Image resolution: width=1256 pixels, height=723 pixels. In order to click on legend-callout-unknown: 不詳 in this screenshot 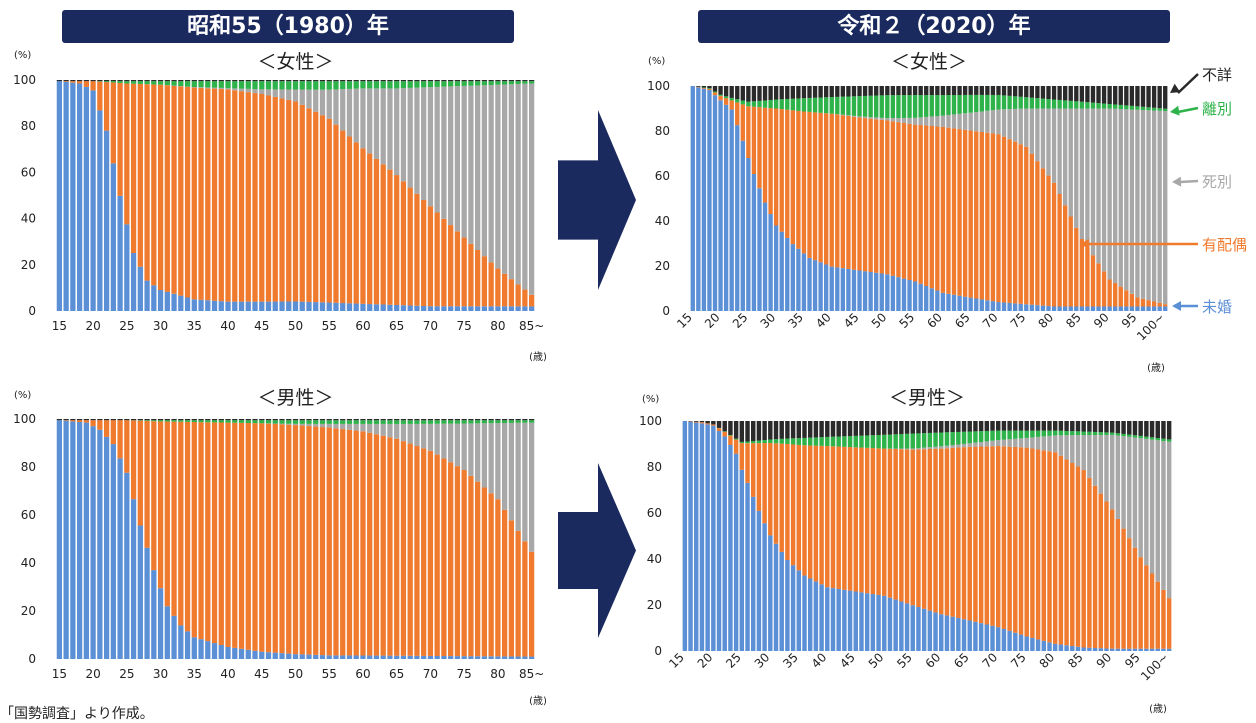, I will do `click(1201, 79)`.